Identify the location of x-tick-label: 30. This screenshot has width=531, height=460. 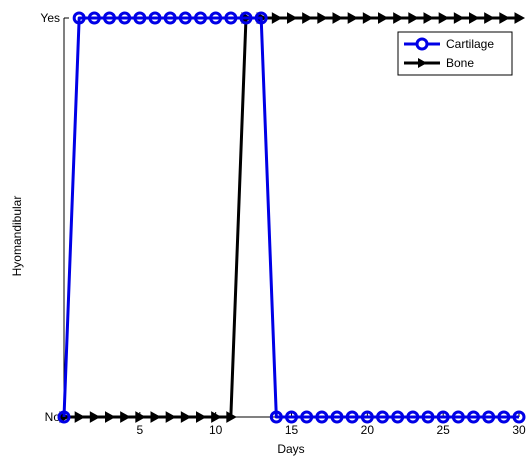
(519, 430).